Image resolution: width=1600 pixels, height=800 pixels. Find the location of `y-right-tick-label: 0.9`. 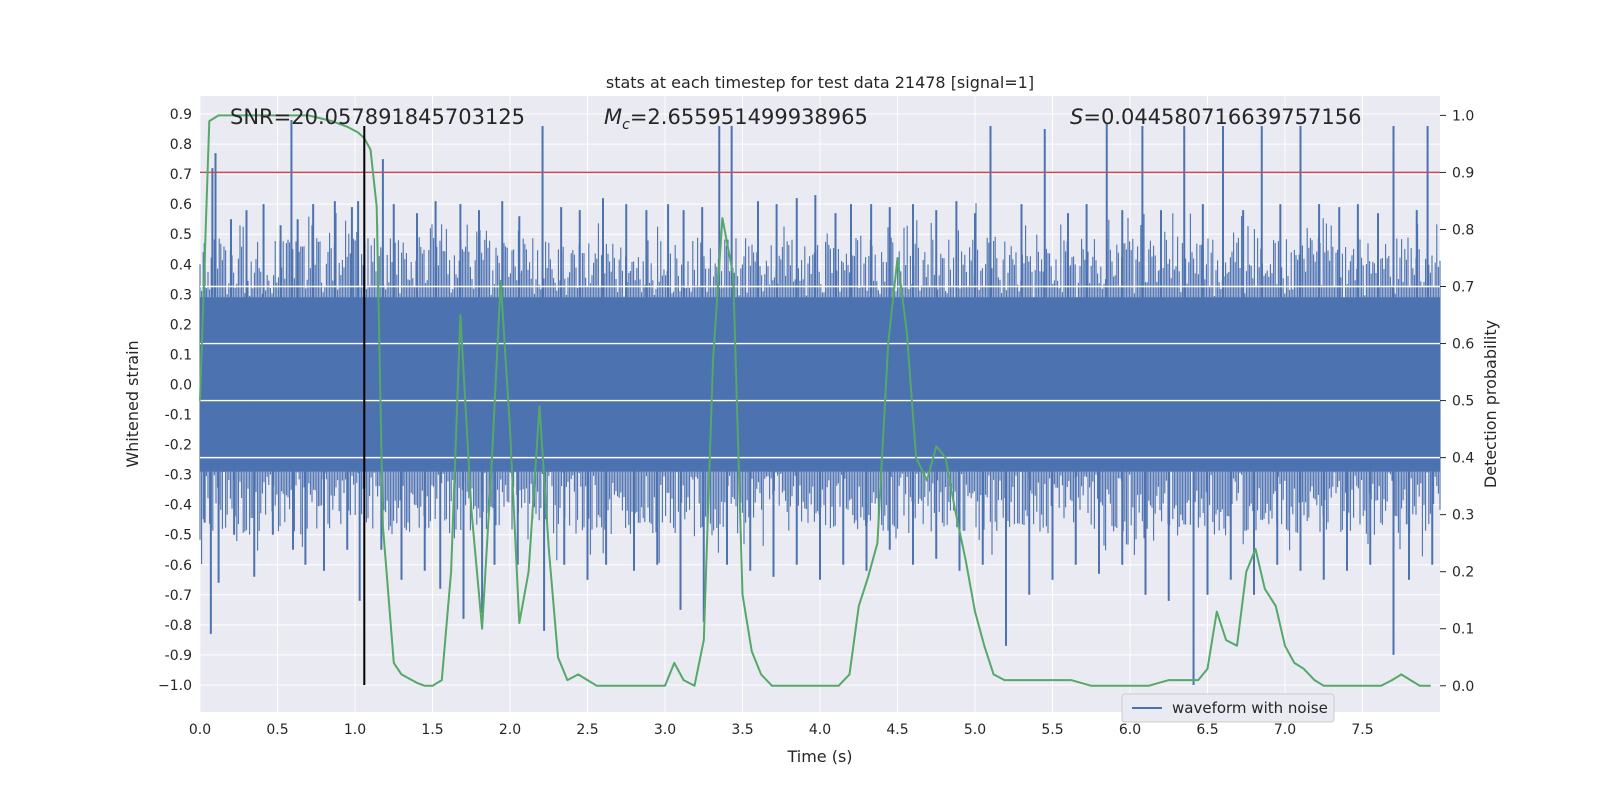

y-right-tick-label: 0.9 is located at coordinates (1463, 173).